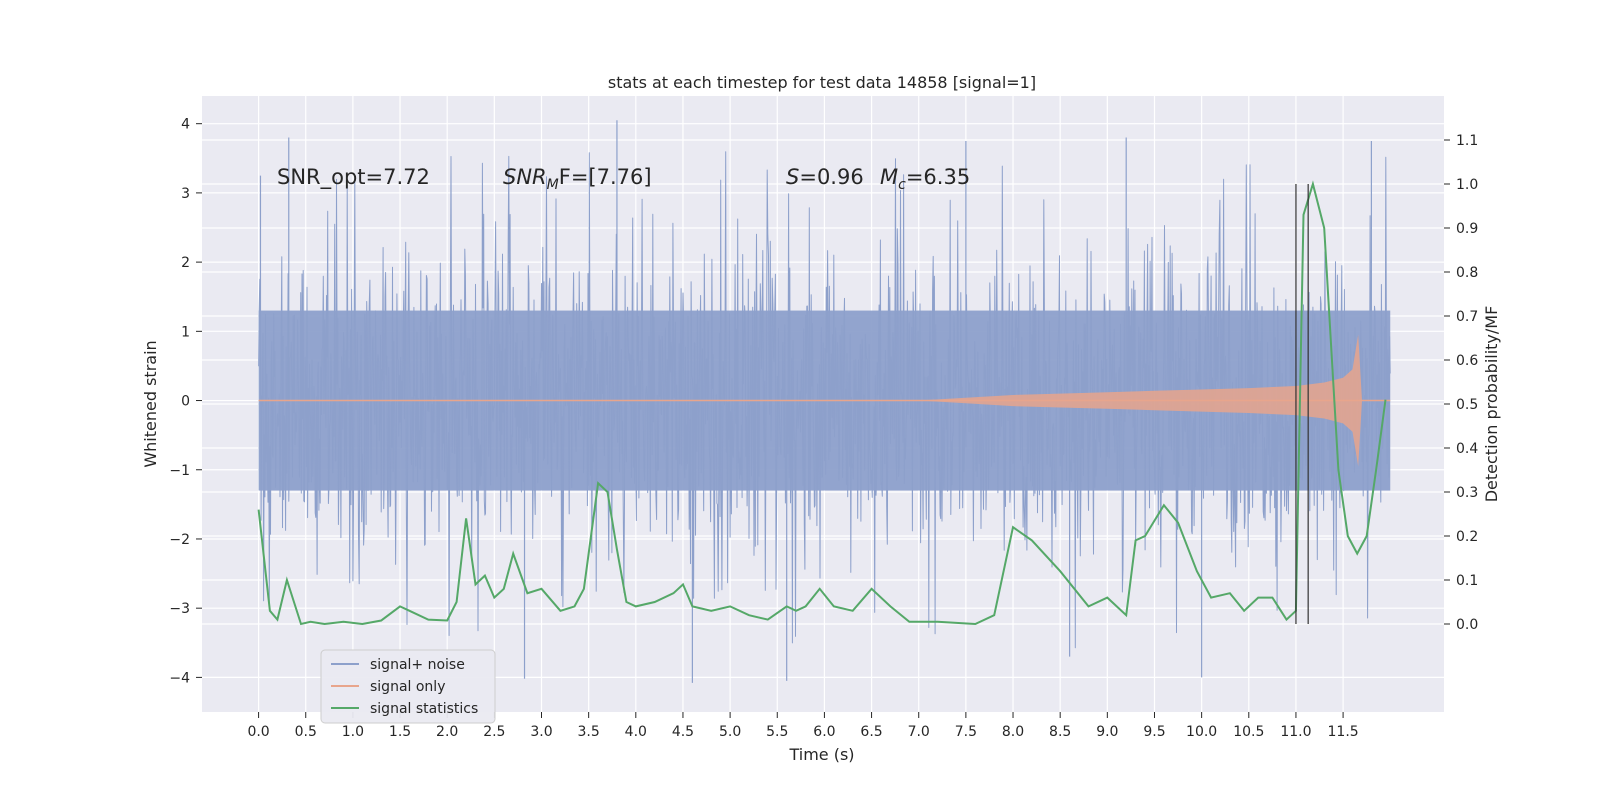 This screenshot has height=800, width=1600. What do you see at coordinates (258, 732) in the screenshot?
I see `x-tick-label-0: 0.0` at bounding box center [258, 732].